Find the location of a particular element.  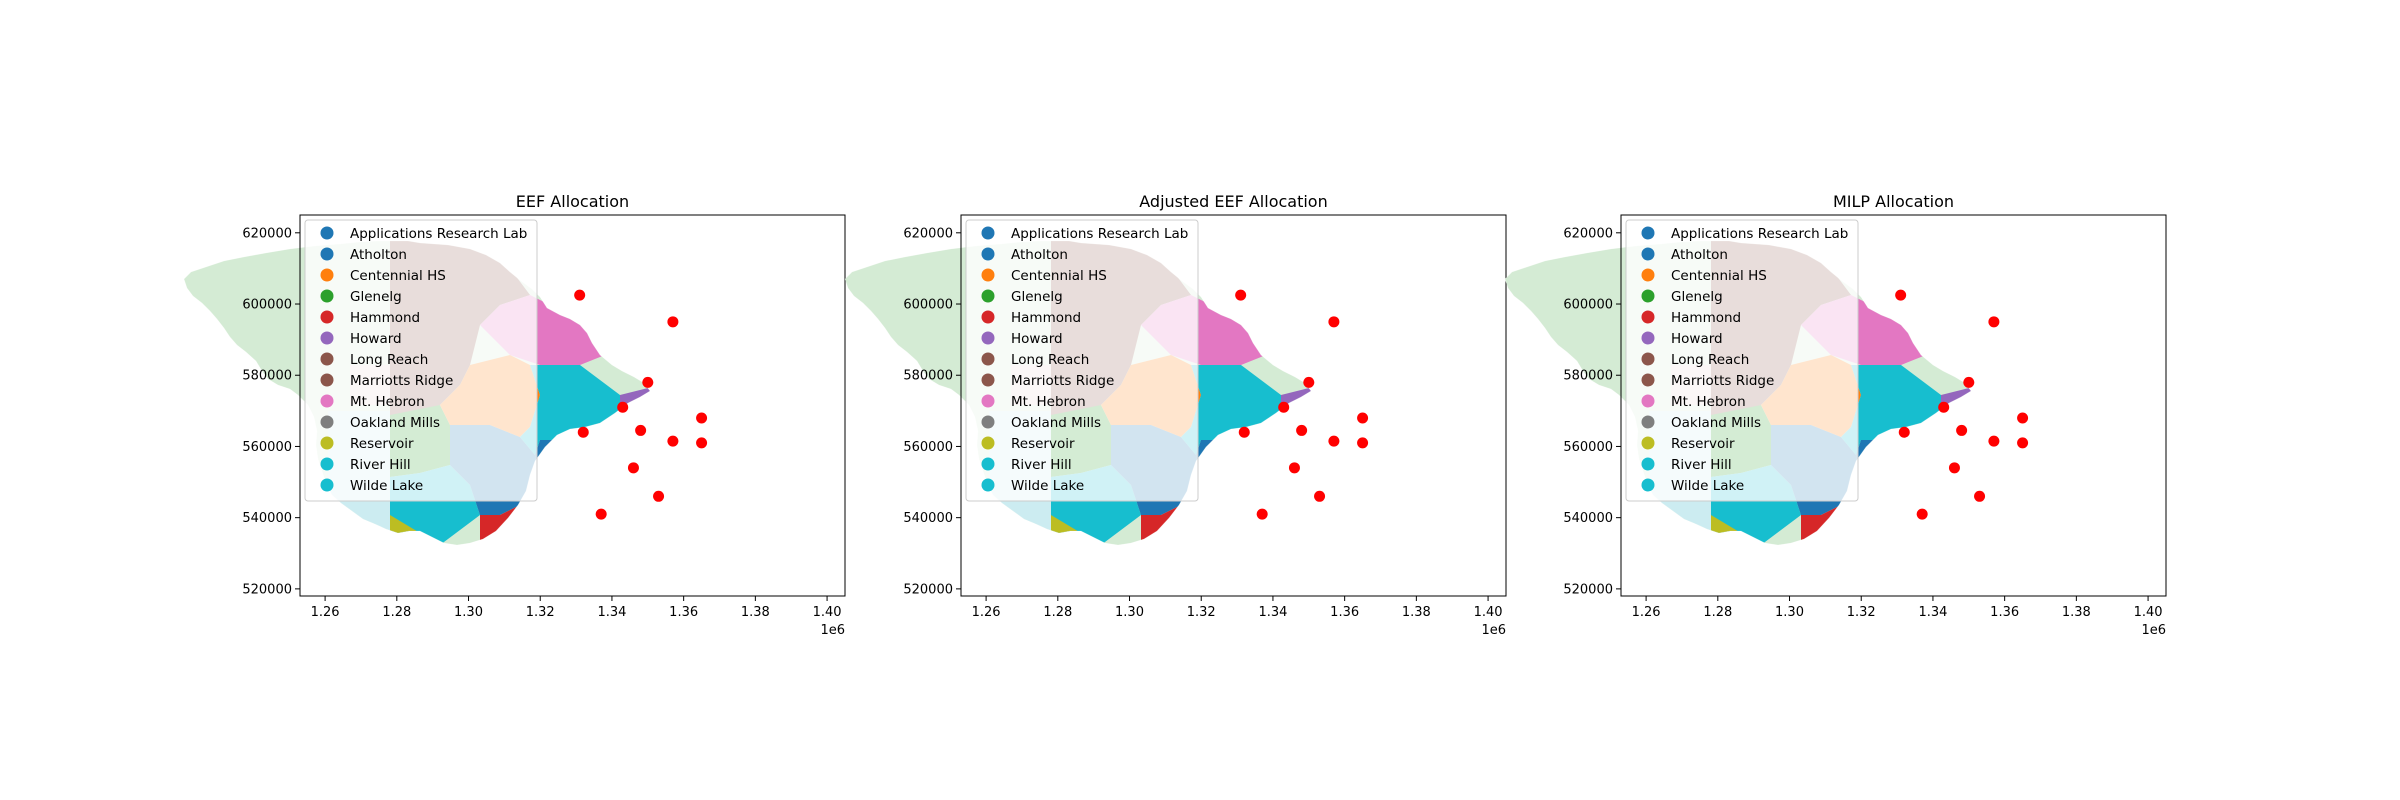

milp-legend-frame is located at coordinates (1742, 360).